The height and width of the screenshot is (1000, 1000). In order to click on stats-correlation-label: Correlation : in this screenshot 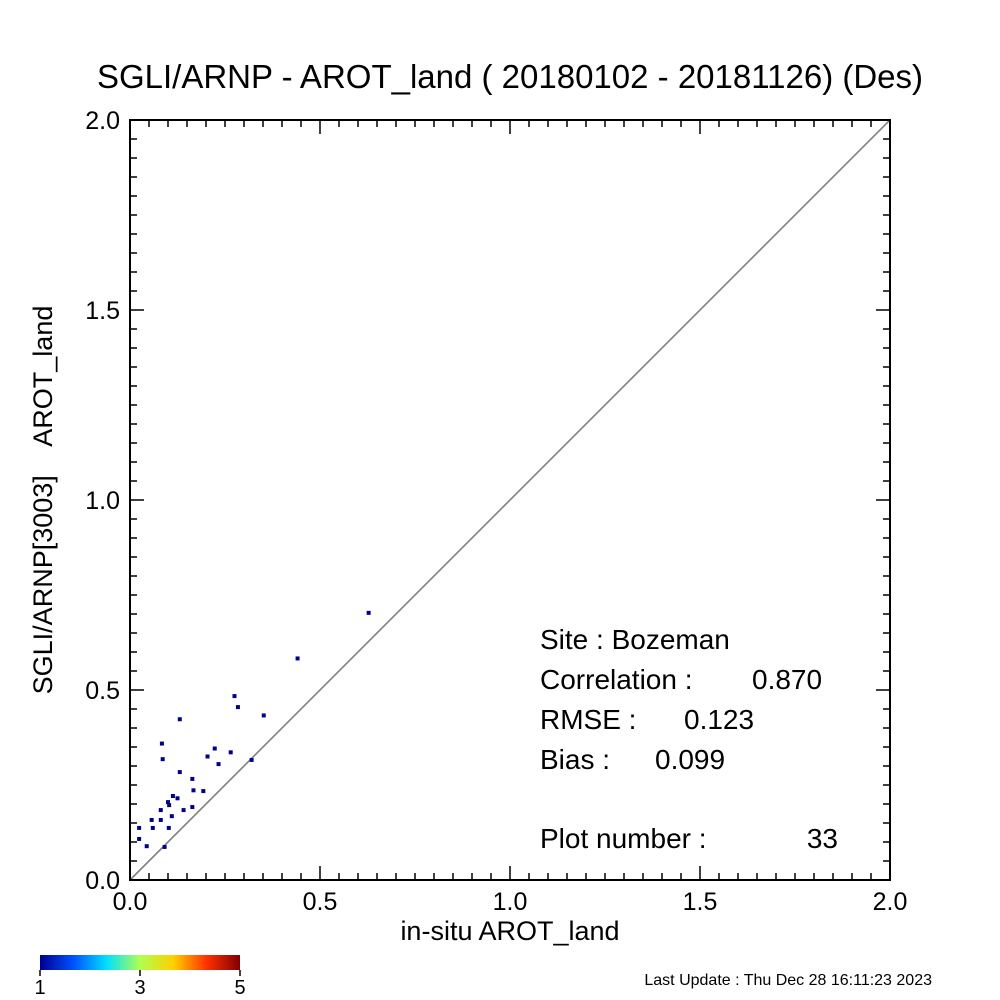, I will do `click(616, 679)`.